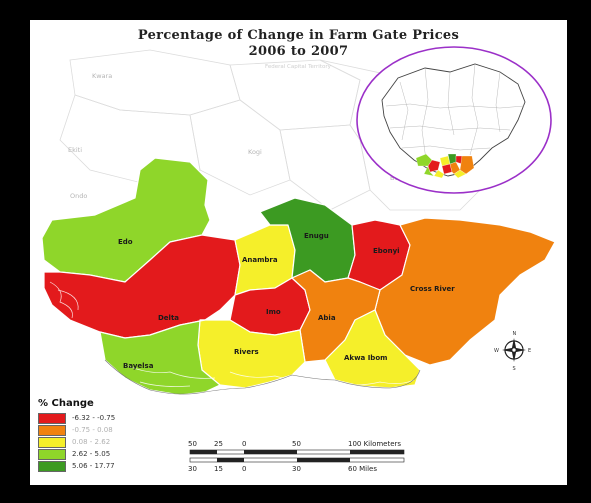 The width and height of the screenshot is (591, 503). What do you see at coordinates (168, 318) in the screenshot?
I see `label-delta: Delta` at bounding box center [168, 318].